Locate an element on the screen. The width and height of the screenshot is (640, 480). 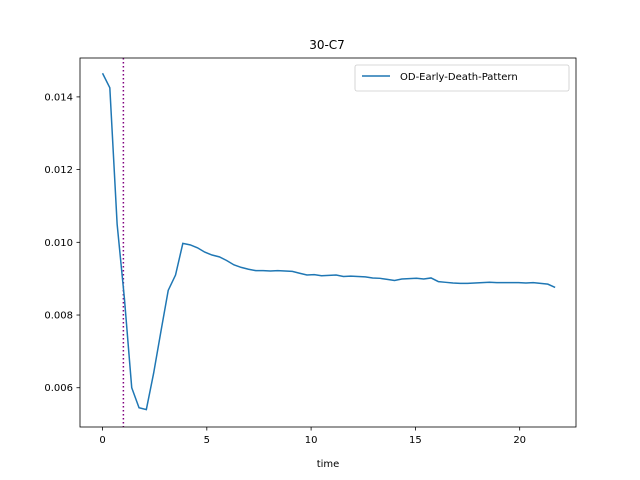
y-tick-label: 0.012 is located at coordinates (58, 170).